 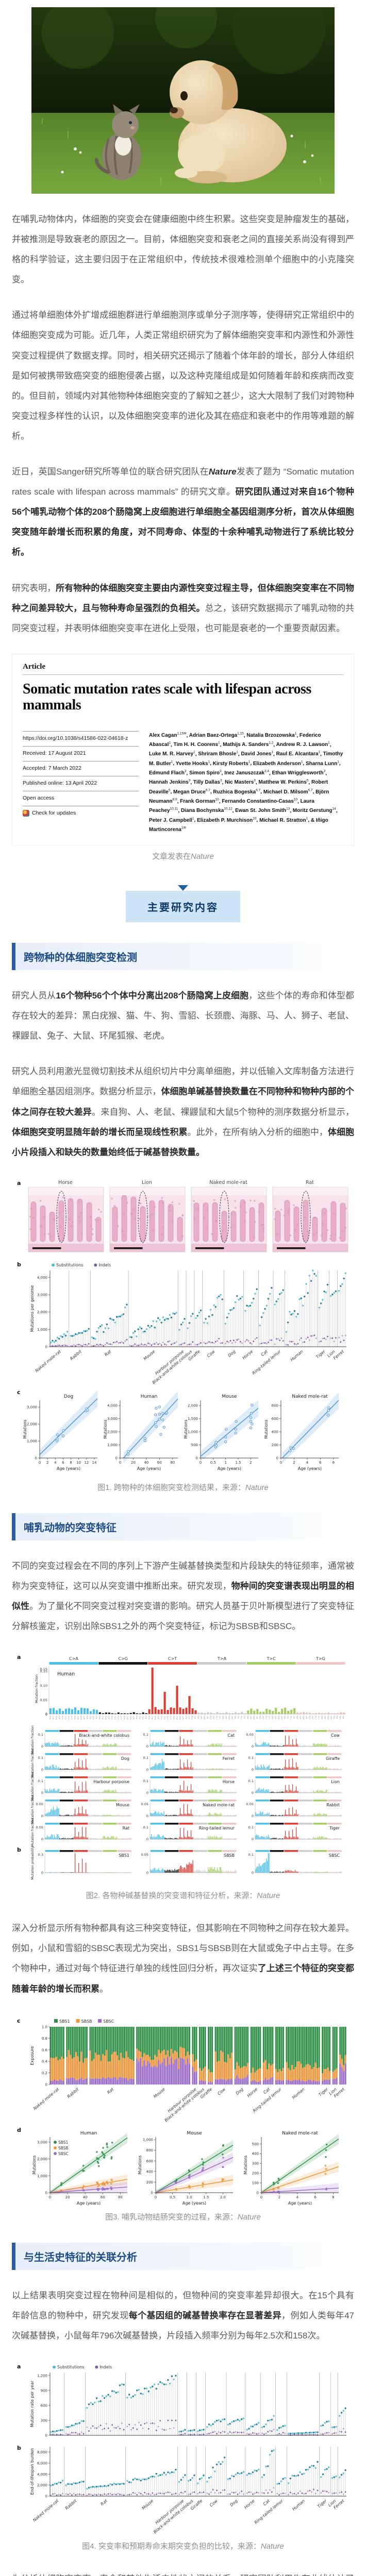 I want to click on section-heading-2: 哺乳动物的突变特征, so click(x=183, y=1527).